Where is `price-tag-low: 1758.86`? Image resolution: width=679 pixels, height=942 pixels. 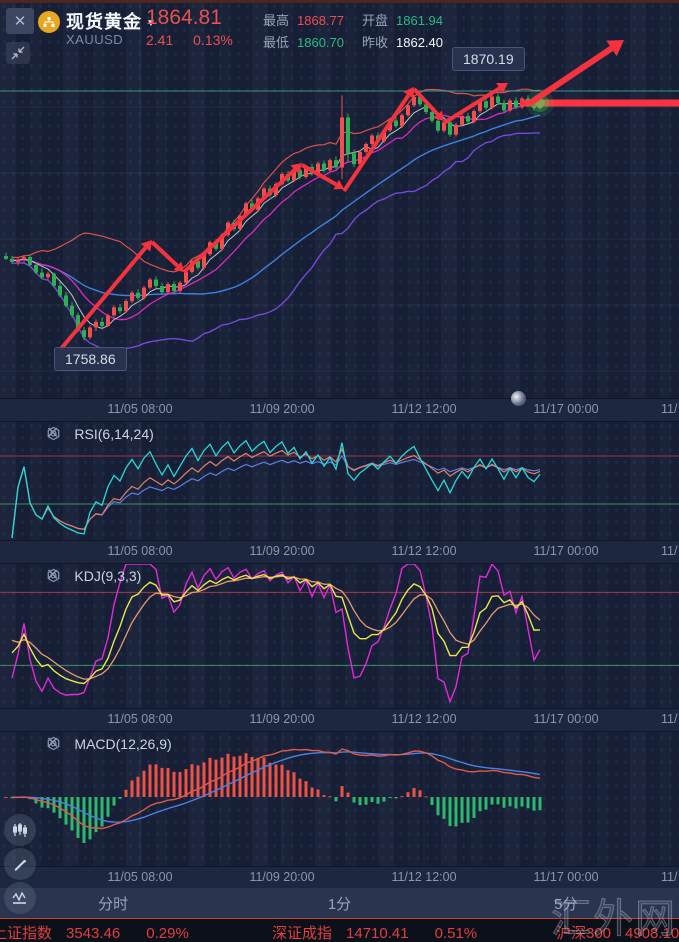
price-tag-low: 1758.86 is located at coordinates (90, 359).